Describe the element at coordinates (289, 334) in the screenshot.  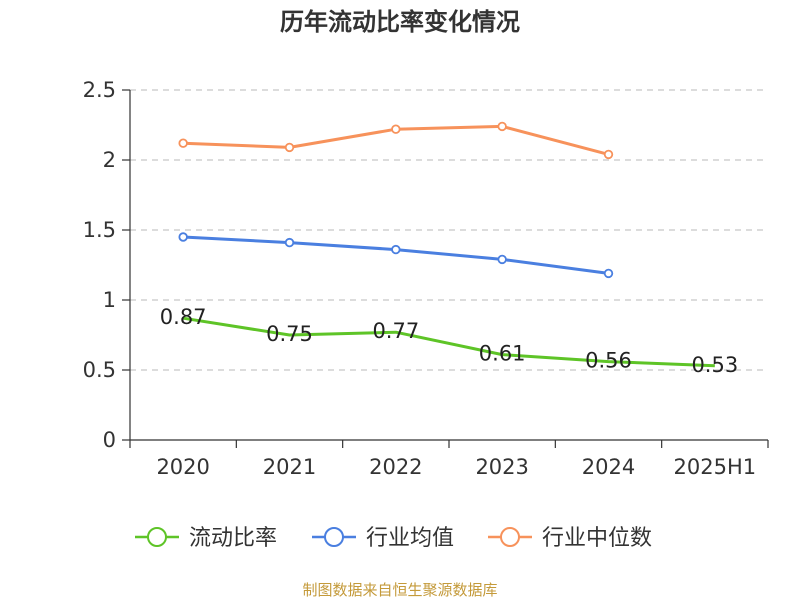
I see `data-label: 0.75` at that location.